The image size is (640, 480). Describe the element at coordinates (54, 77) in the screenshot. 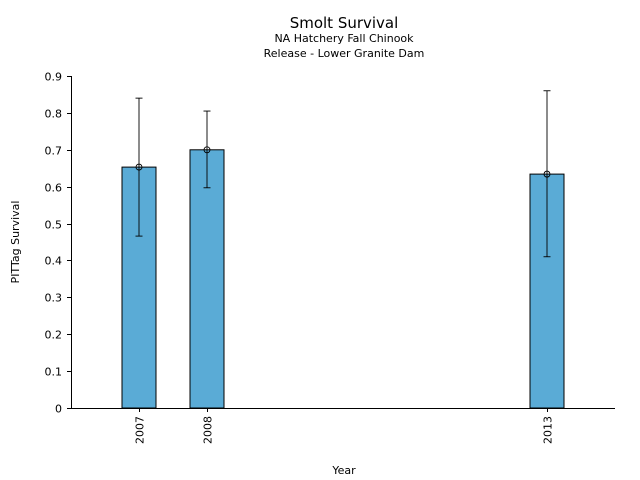

I see `y-tick-label: 0.9` at that location.